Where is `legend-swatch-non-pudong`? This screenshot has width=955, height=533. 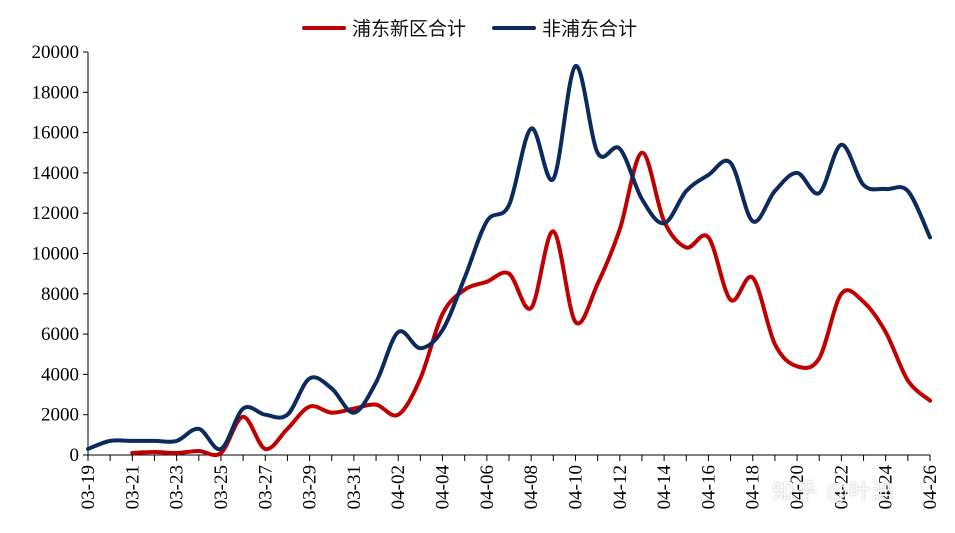 legend-swatch-non-pudong is located at coordinates (514, 27).